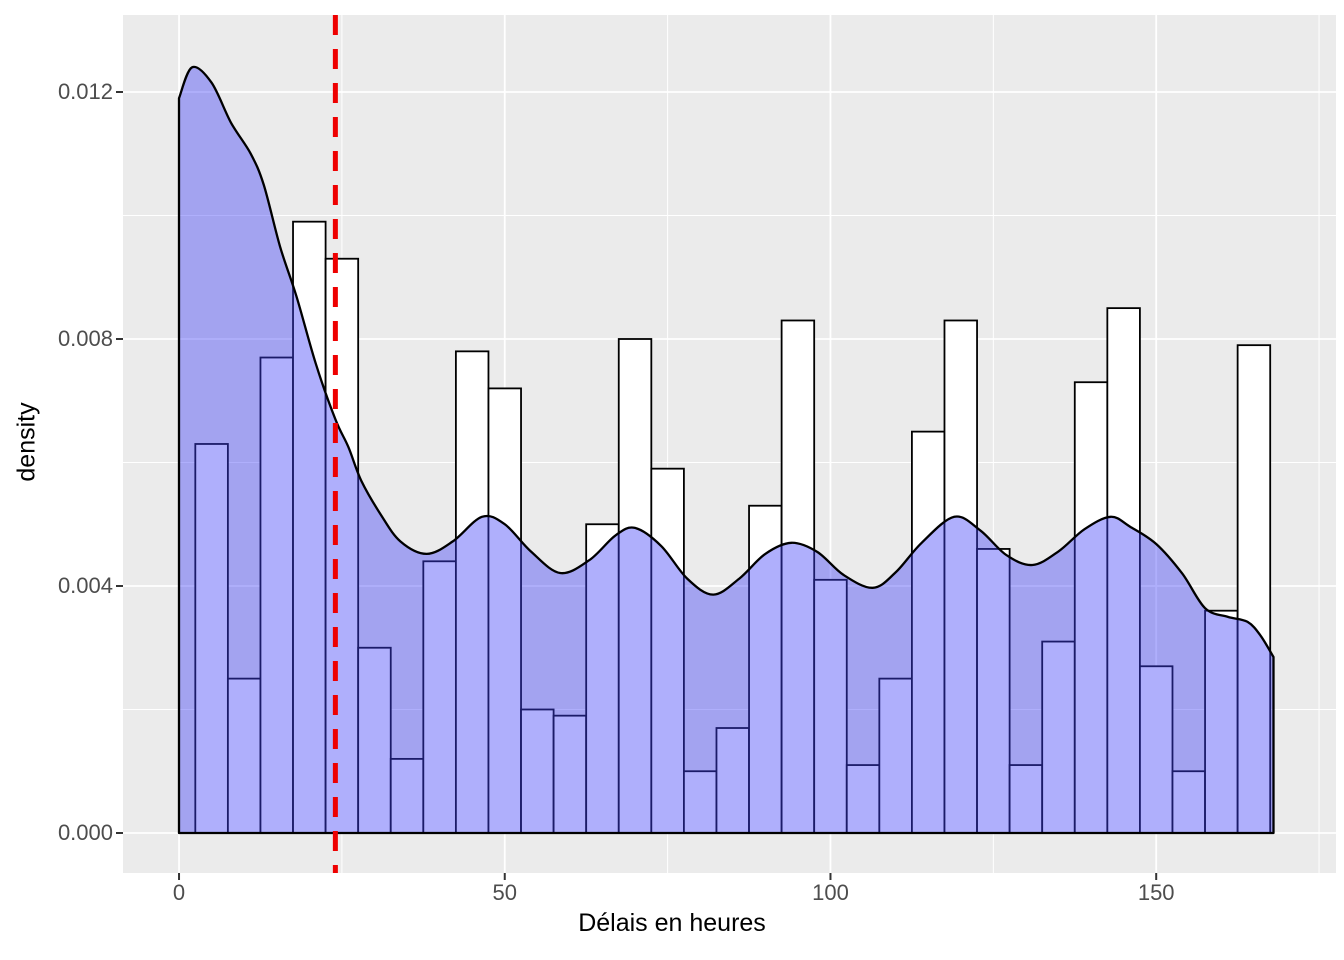 This screenshot has height=960, width=1344. Describe the element at coordinates (672, 923) in the screenshot. I see `x-axis-title: Délais en heures` at that location.